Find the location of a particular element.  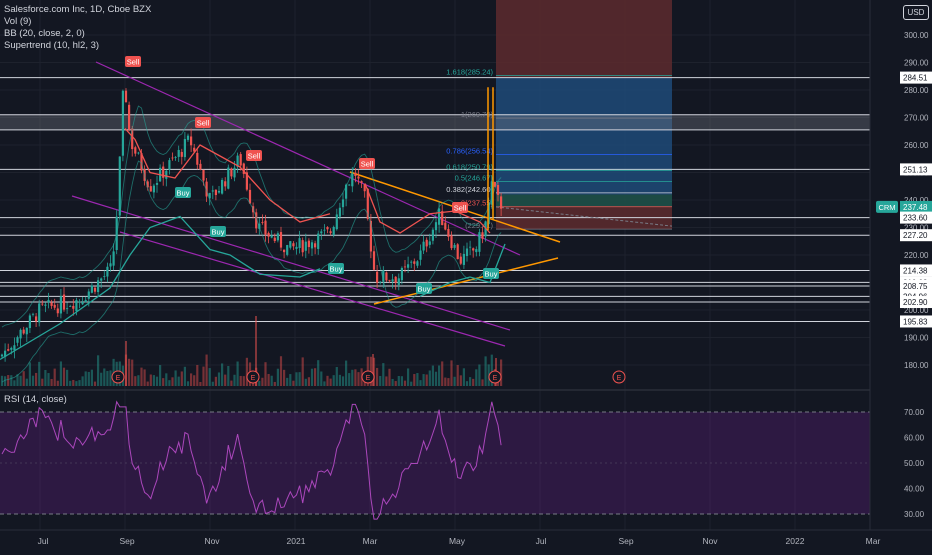

bollinger-indicator-label: BB (20, close, 2, 0) is located at coordinates (44, 33).